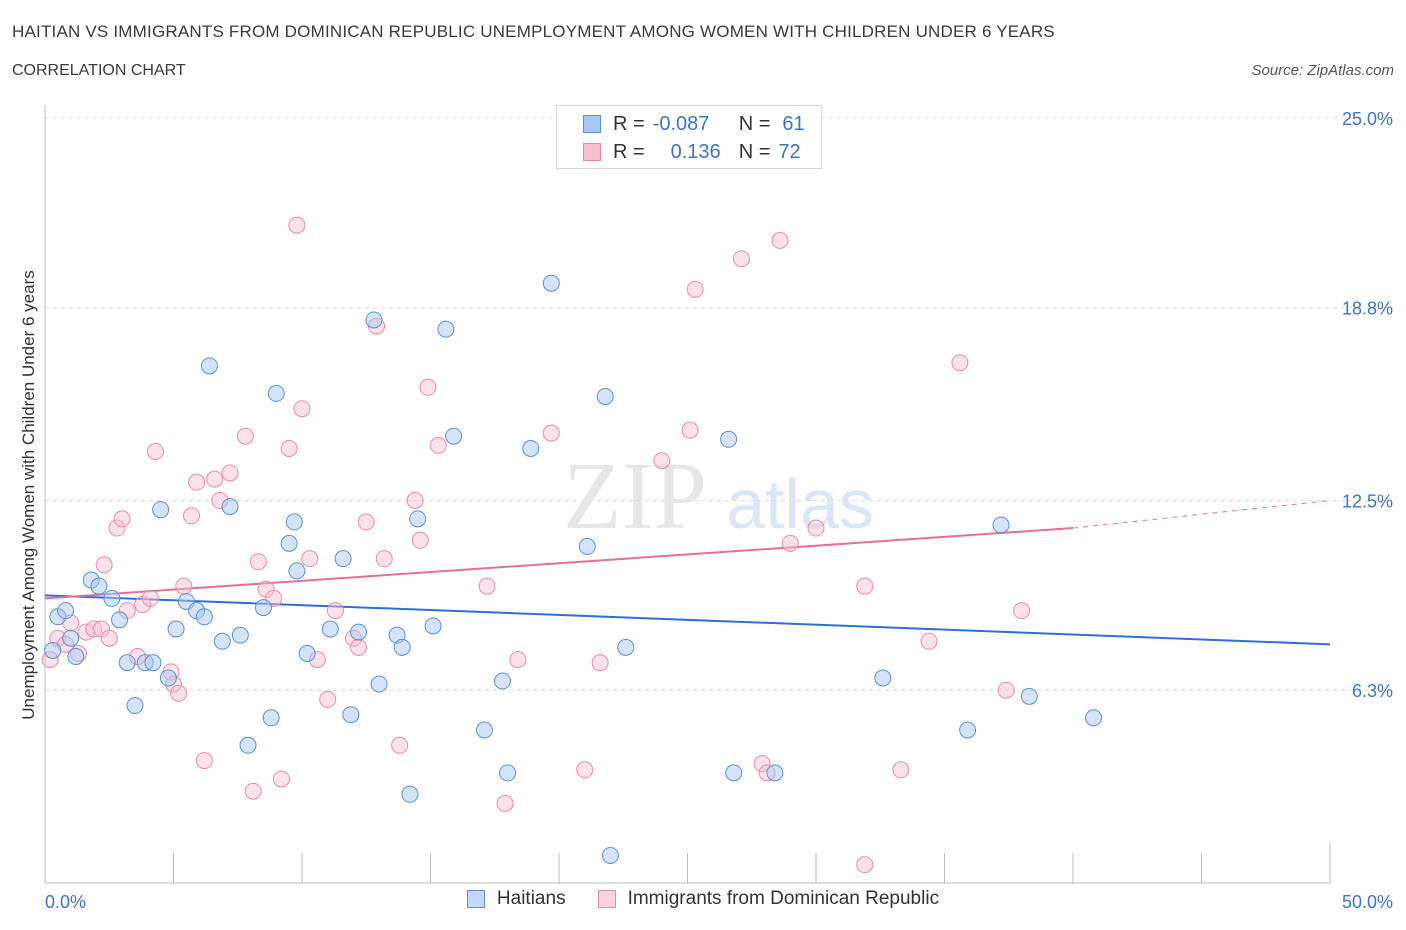 The height and width of the screenshot is (930, 1406). I want to click on x-tick-label: 50.0%, so click(1367, 902).